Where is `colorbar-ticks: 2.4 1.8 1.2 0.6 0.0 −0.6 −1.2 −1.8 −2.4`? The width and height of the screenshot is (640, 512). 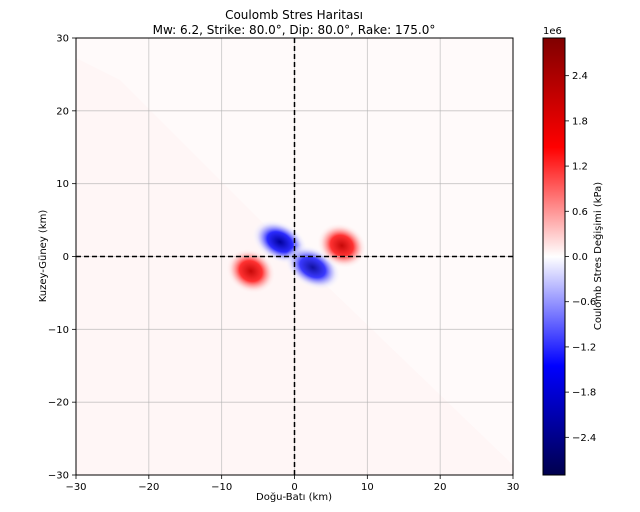 colorbar-ticks: 2.4 1.8 1.2 0.6 0.0 −0.6 −1.2 −1.8 −2.4 is located at coordinates (580, 257).